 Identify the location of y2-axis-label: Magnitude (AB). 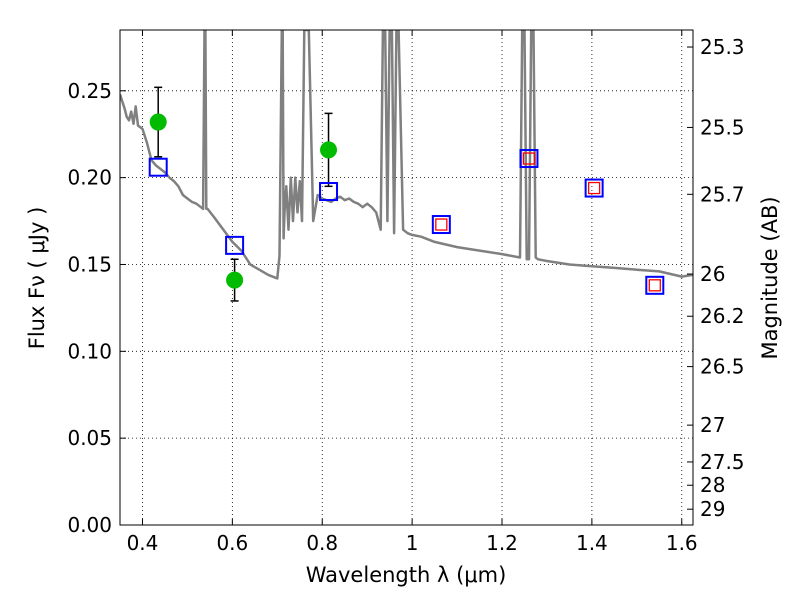
(770, 277).